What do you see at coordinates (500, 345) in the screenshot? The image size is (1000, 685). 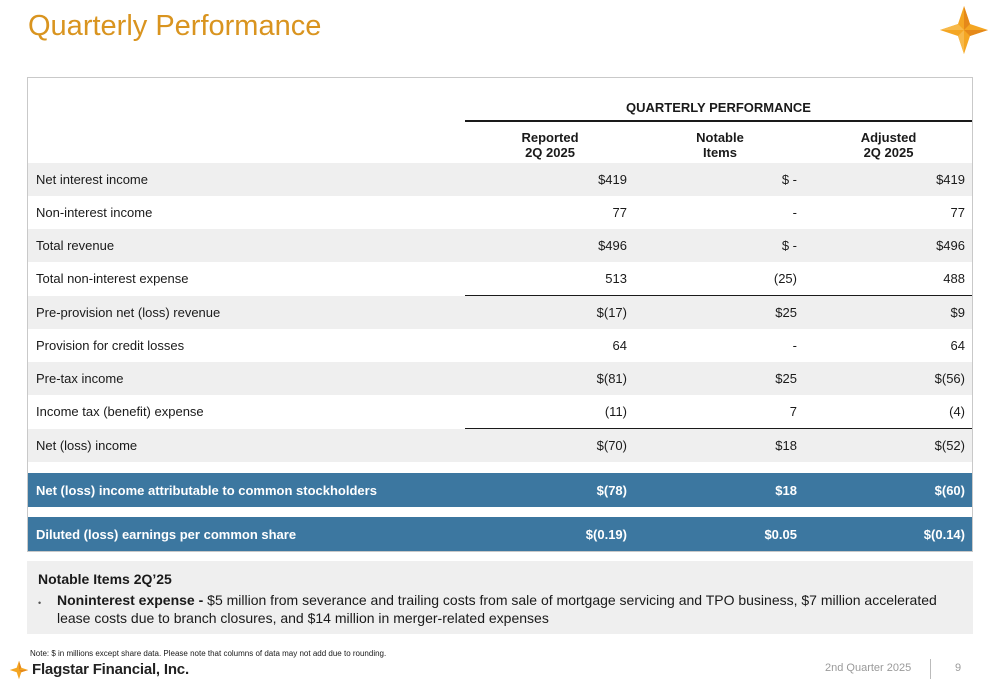 I see `table-row: Provision for credit losses 64 - 64` at bounding box center [500, 345].